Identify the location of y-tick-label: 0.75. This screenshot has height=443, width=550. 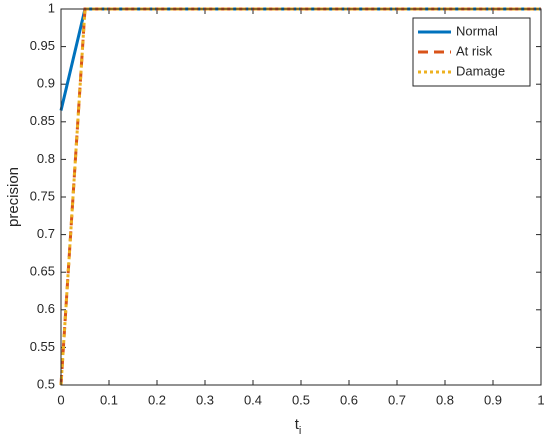
(42, 195).